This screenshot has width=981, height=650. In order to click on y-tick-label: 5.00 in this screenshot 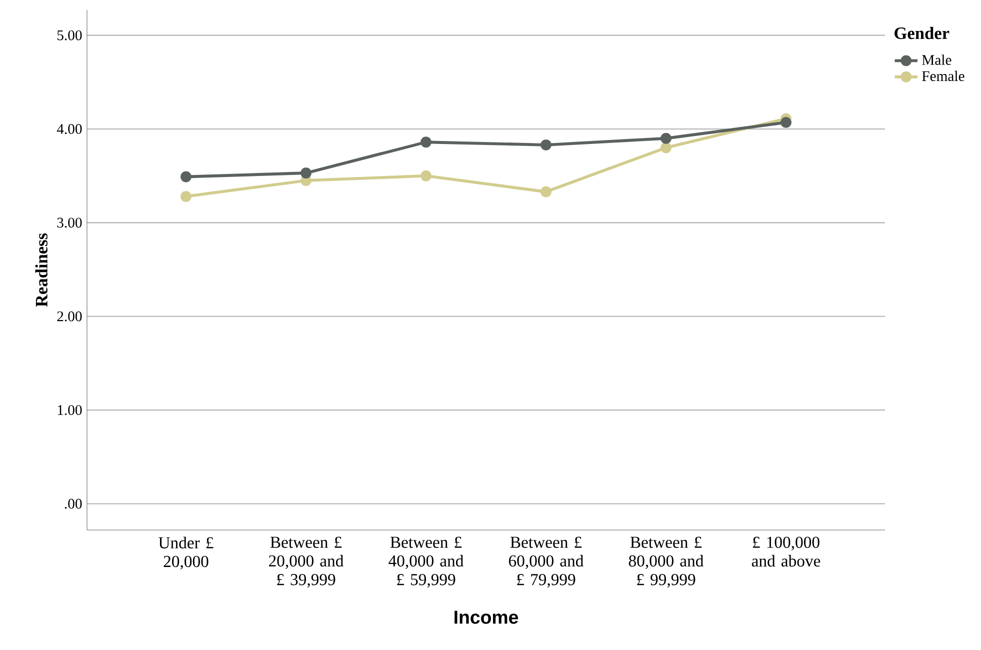, I will do `click(69, 35)`.